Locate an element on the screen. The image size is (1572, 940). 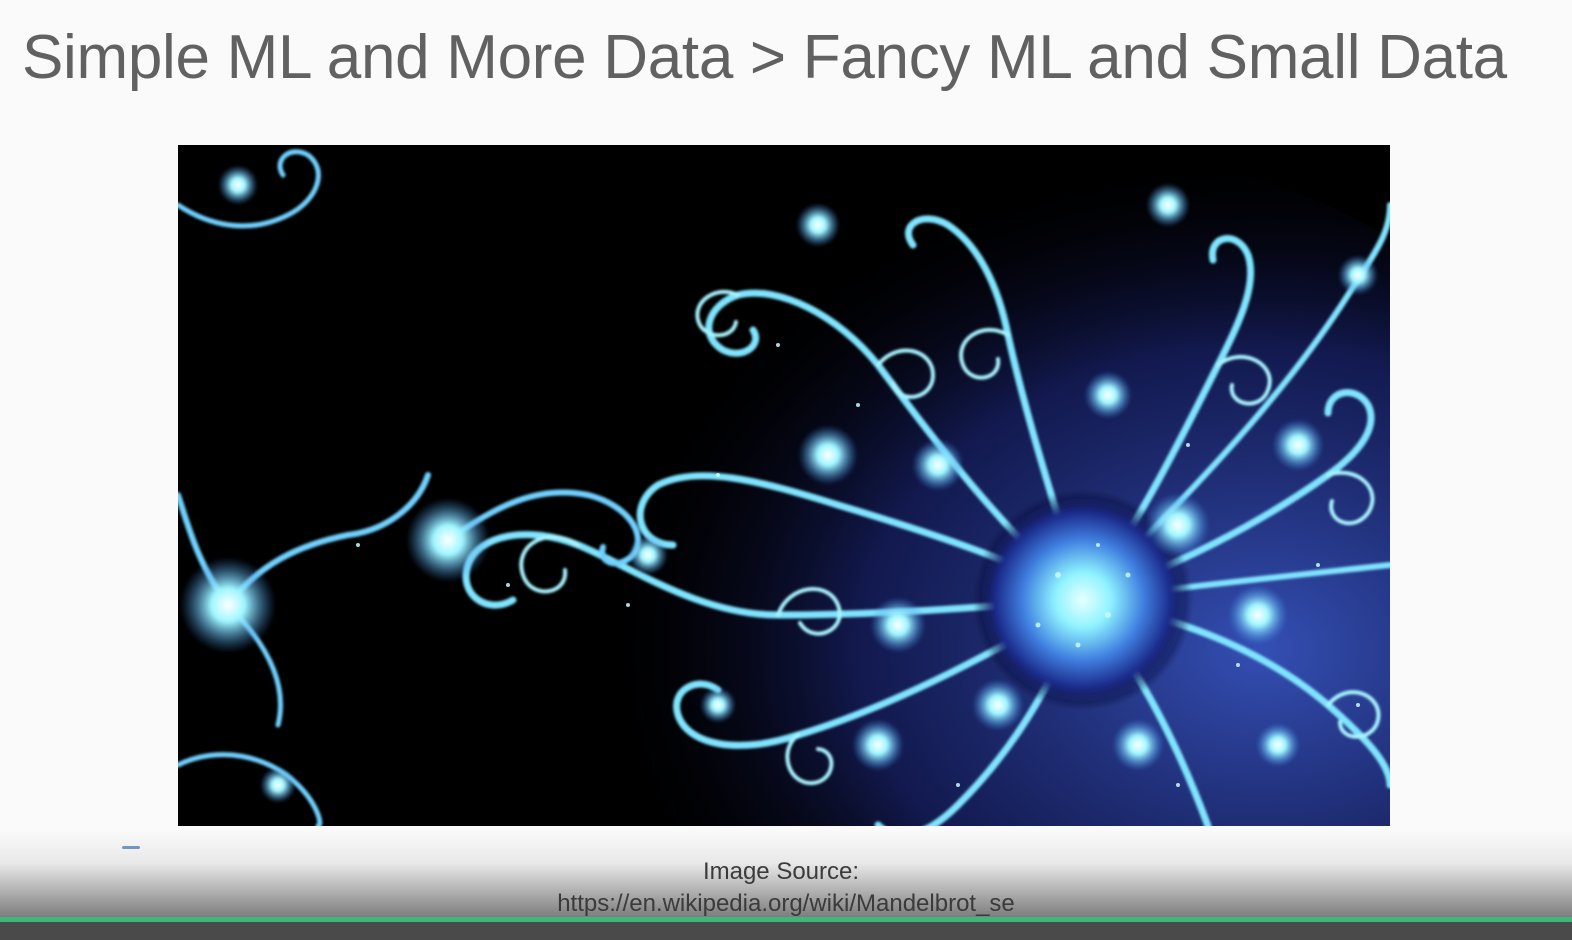
video-progress-fill is located at coordinates (786, 919).